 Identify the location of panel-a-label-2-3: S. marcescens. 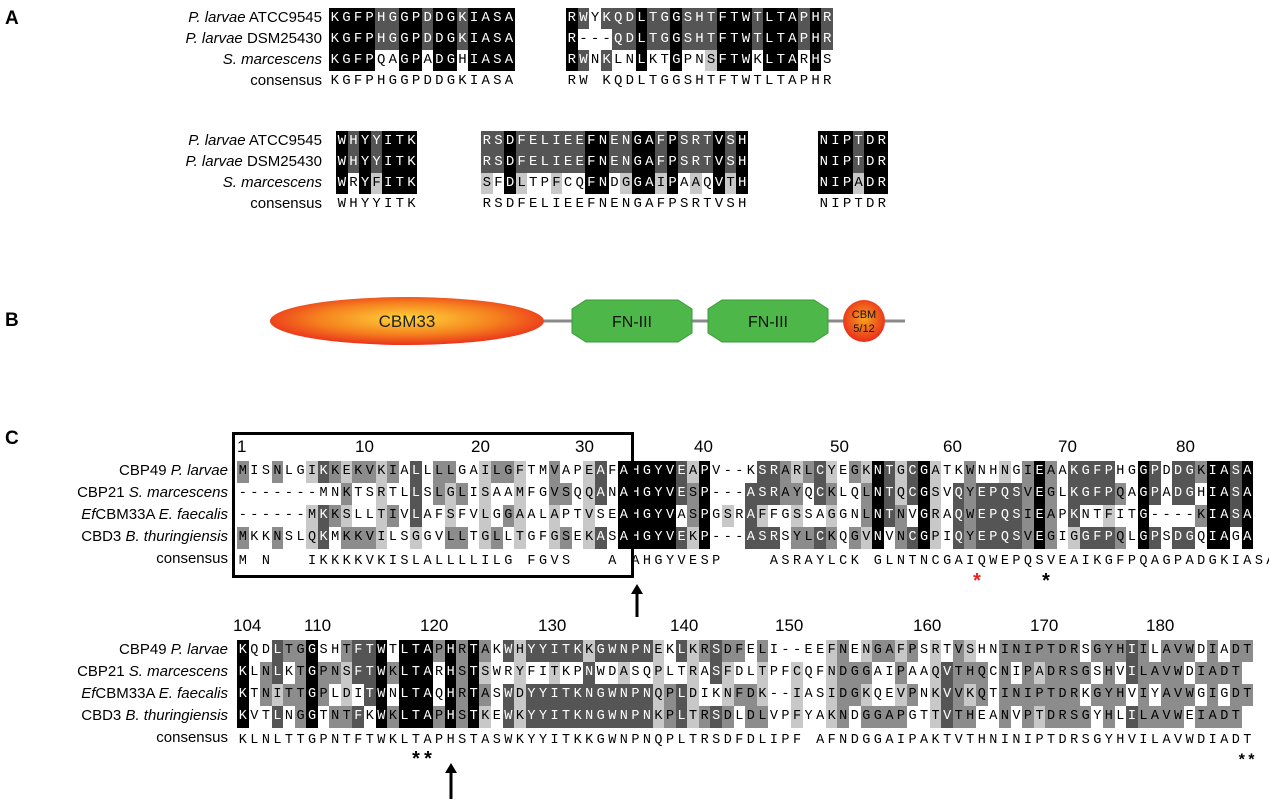
(272, 182).